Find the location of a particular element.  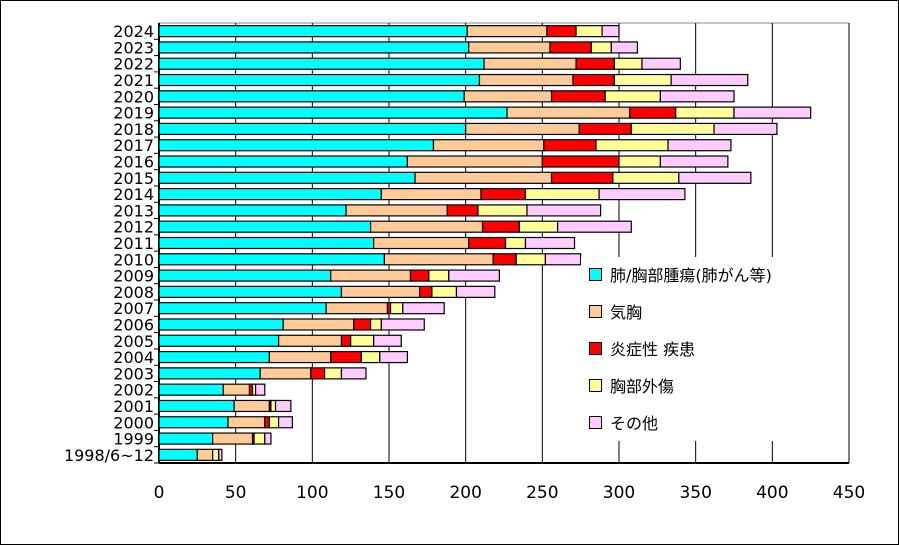

y-tick-label: 2000 is located at coordinates (133, 422).